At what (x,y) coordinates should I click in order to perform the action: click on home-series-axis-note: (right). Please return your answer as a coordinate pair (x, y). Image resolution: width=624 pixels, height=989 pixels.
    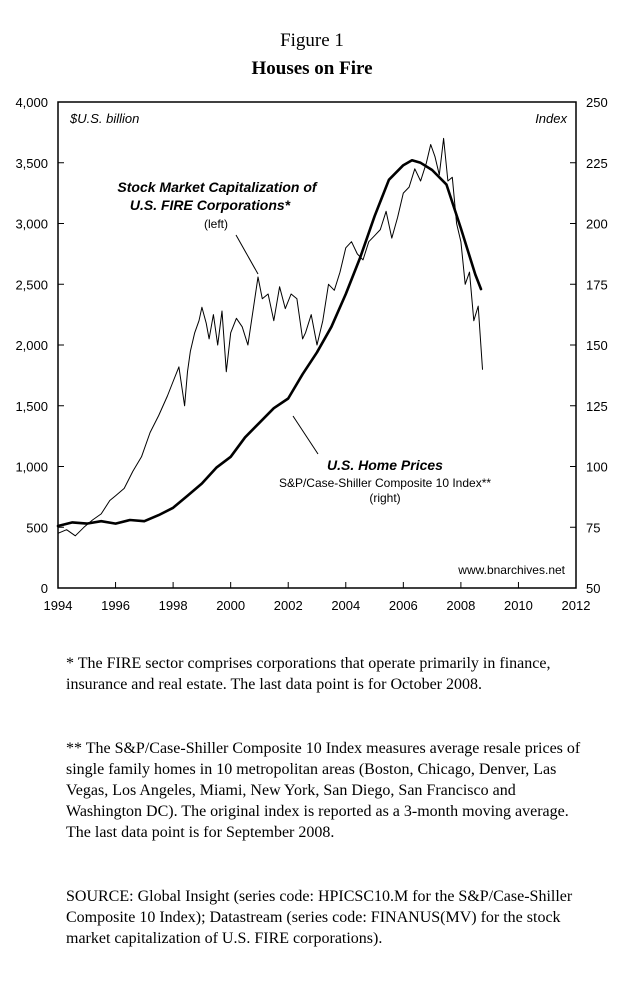
    Looking at the image, I should click on (384, 498).